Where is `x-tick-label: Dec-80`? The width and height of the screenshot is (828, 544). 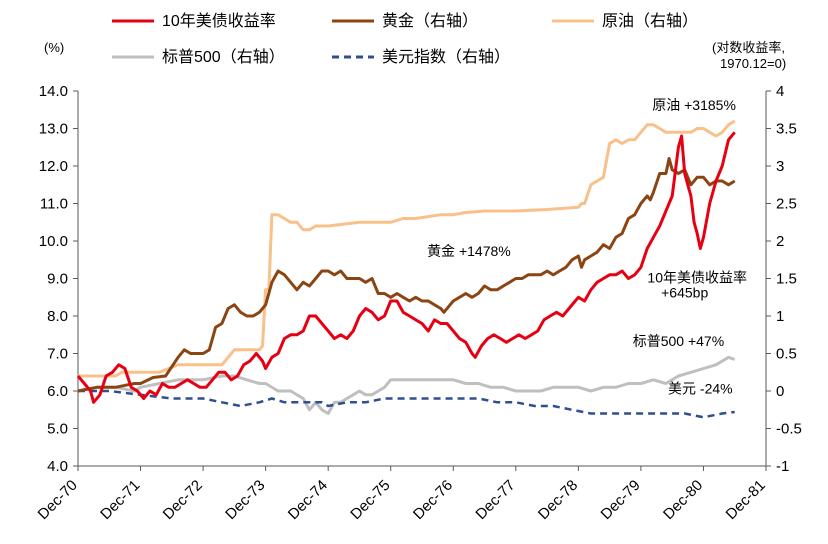 x-tick-label: Dec-80 is located at coordinates (683, 500).